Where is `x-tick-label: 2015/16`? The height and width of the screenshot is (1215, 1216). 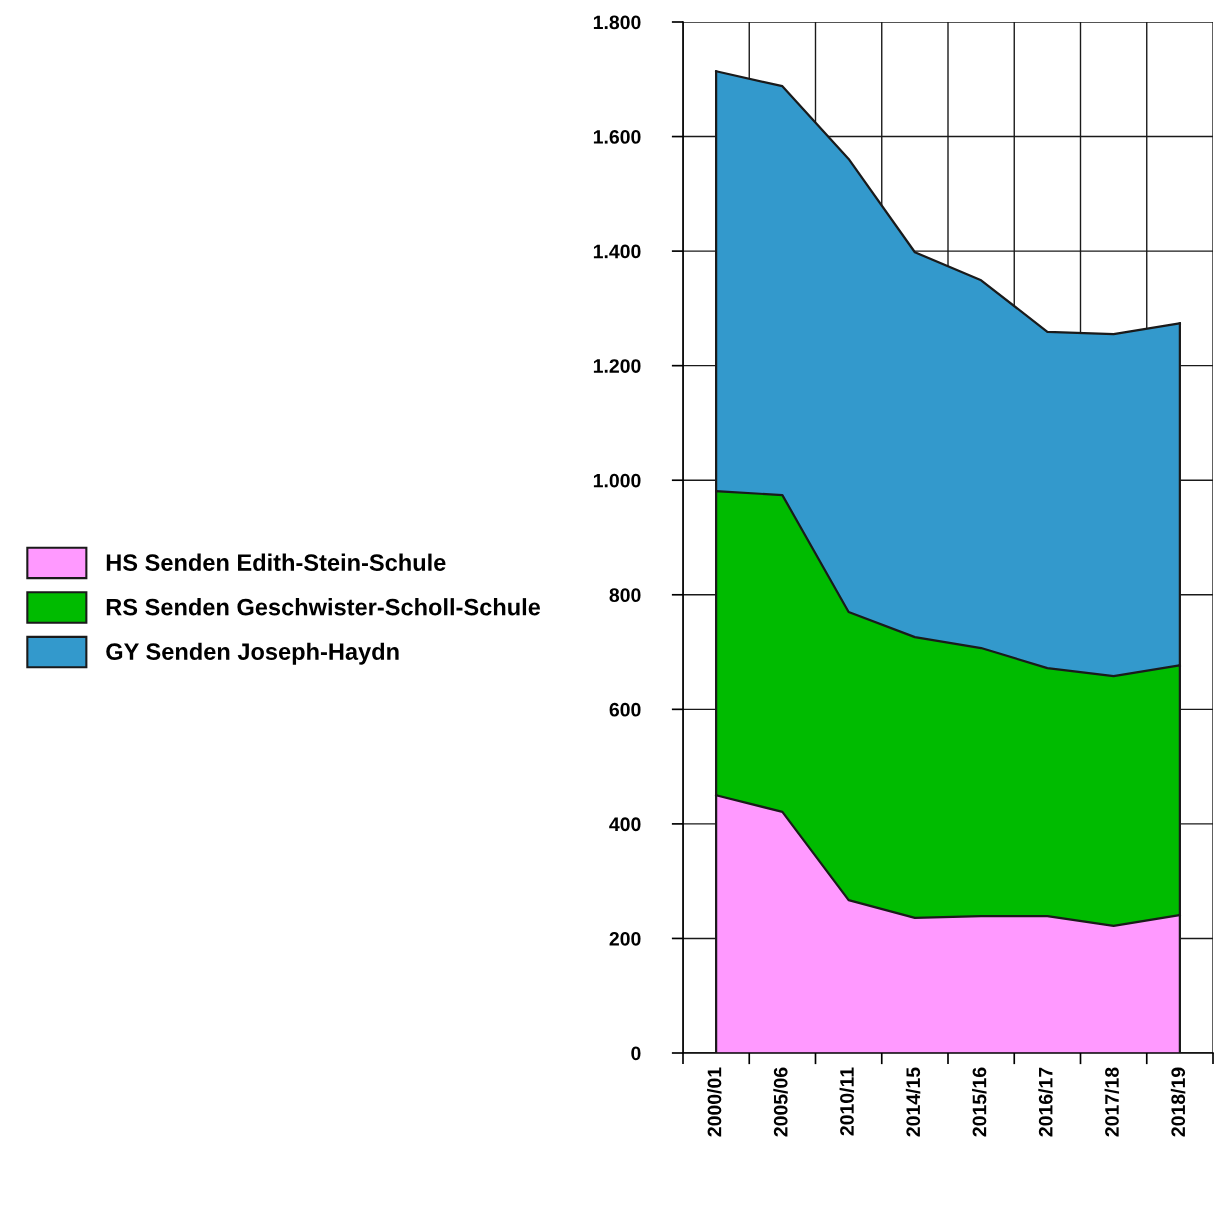
x-tick-label: 2015/16 is located at coordinates (979, 1102).